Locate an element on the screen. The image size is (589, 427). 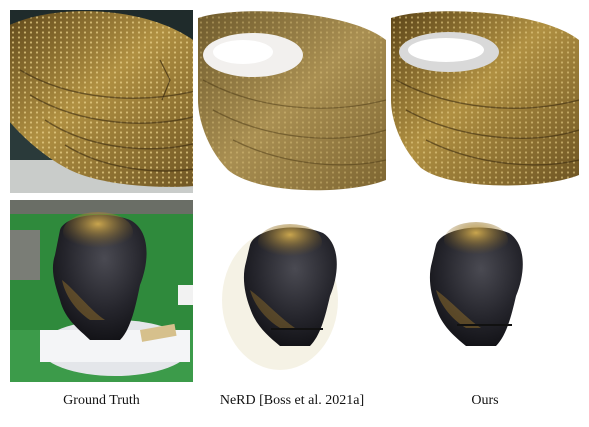
panel-ours-cape is located at coordinates (485, 101).